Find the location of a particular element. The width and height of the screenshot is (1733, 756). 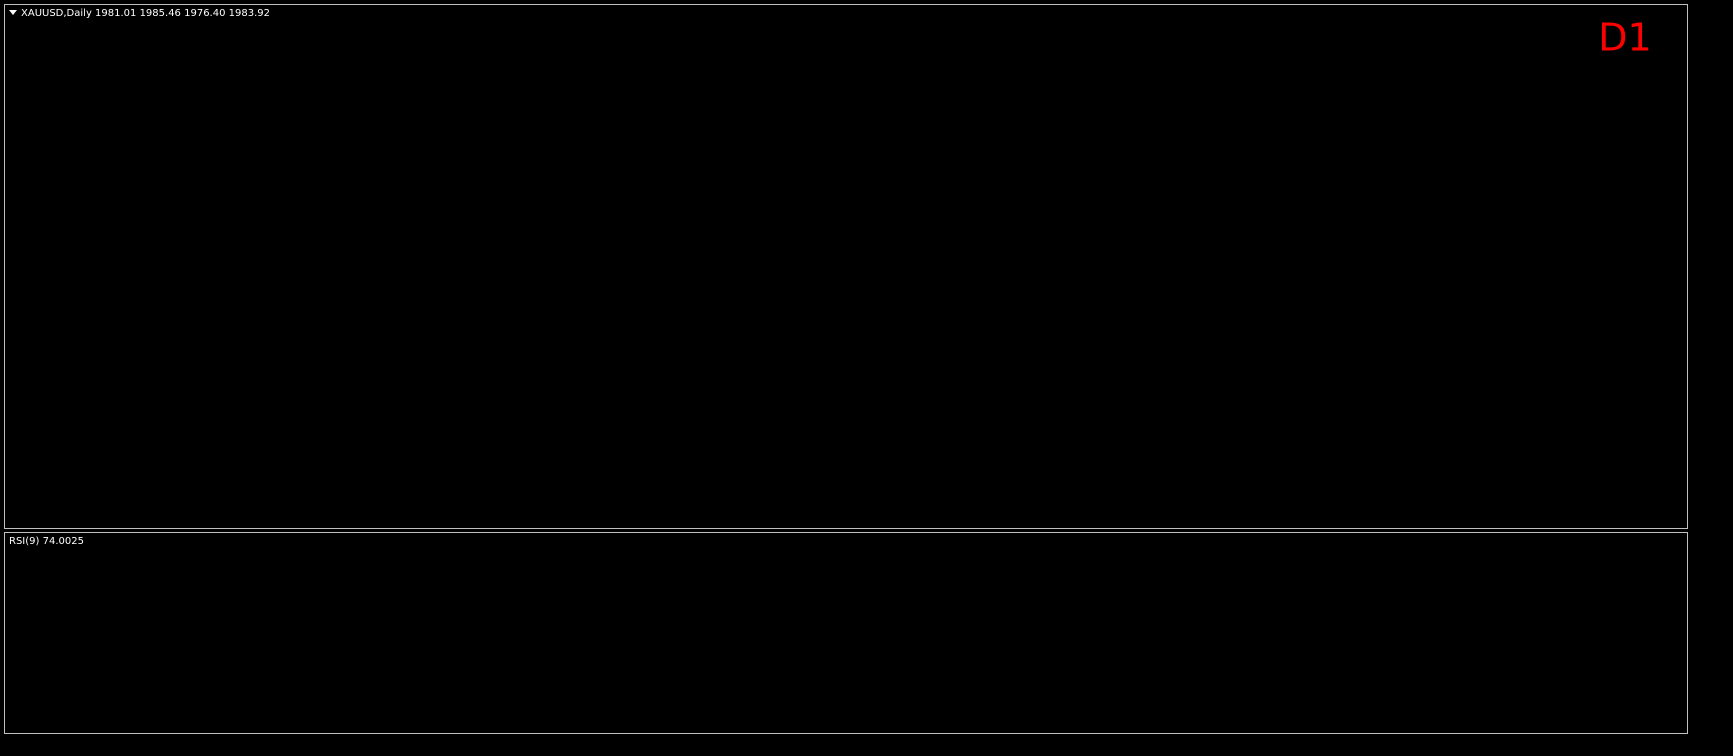

rsi-title: RSI(9) 74.0025 is located at coordinates (46, 541).